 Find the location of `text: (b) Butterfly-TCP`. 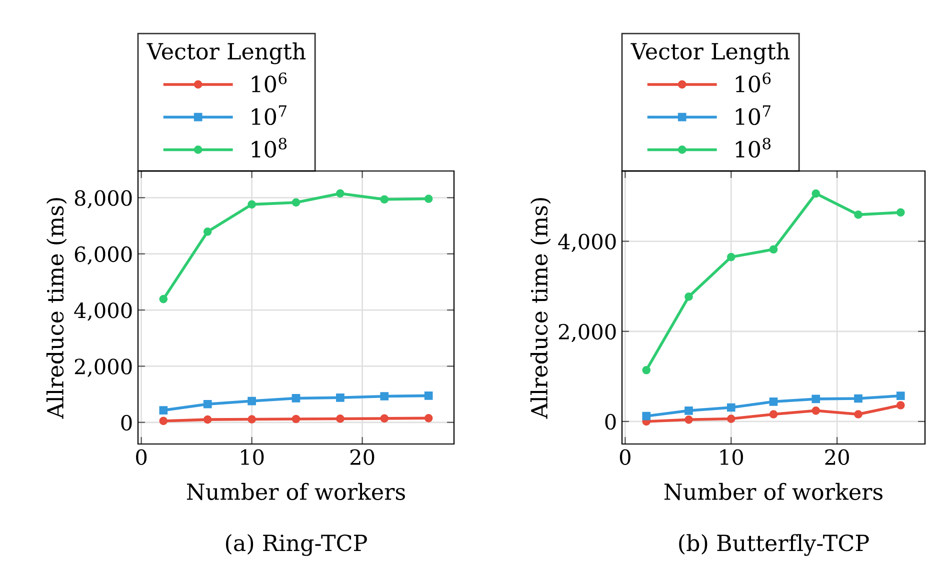

text: (b) Butterfly-TCP is located at coordinates (774, 545).